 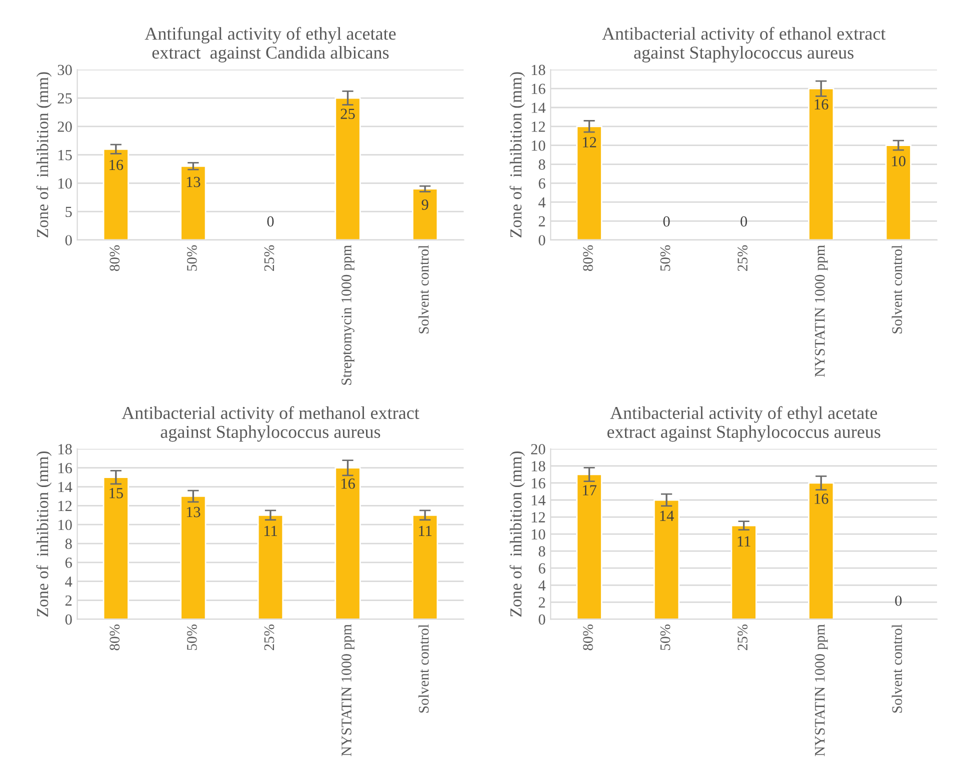 I want to click on data-label: 17, so click(x=589, y=490).